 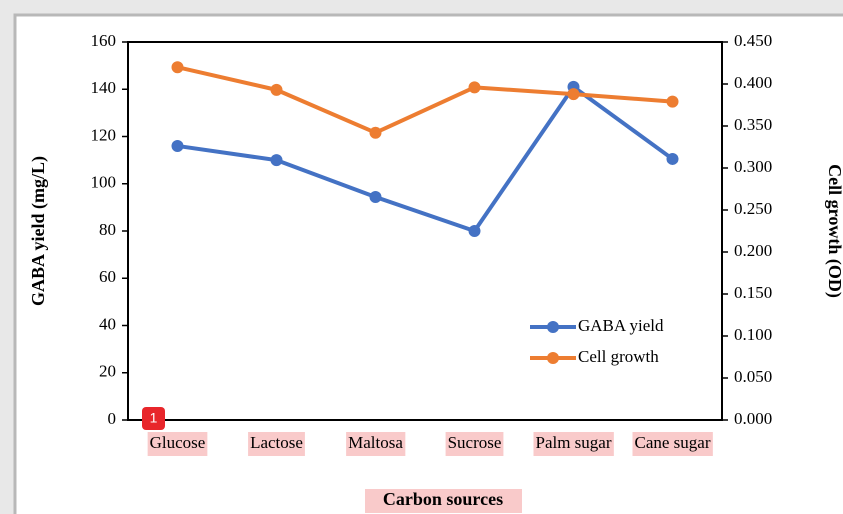 I want to click on x-tick-label: Lactose, so click(x=276, y=442).